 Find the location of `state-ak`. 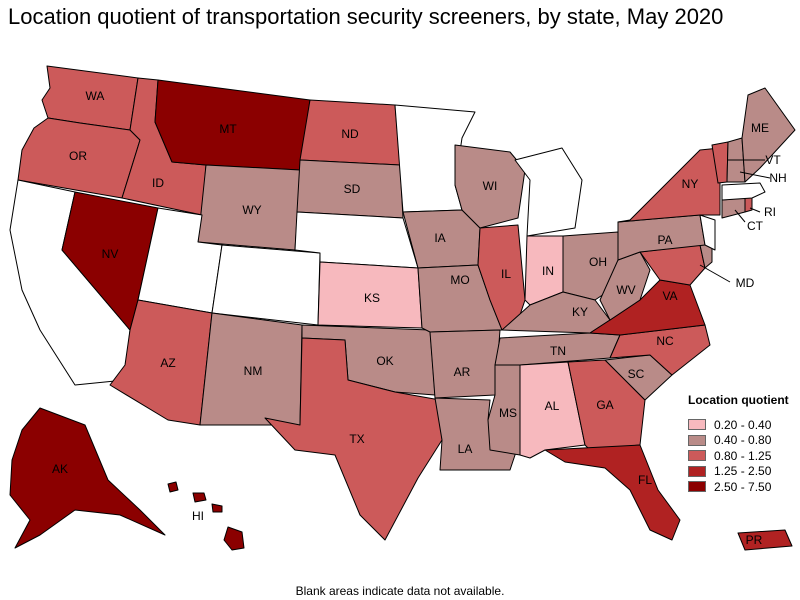

state-ak is located at coordinates (87, 478).